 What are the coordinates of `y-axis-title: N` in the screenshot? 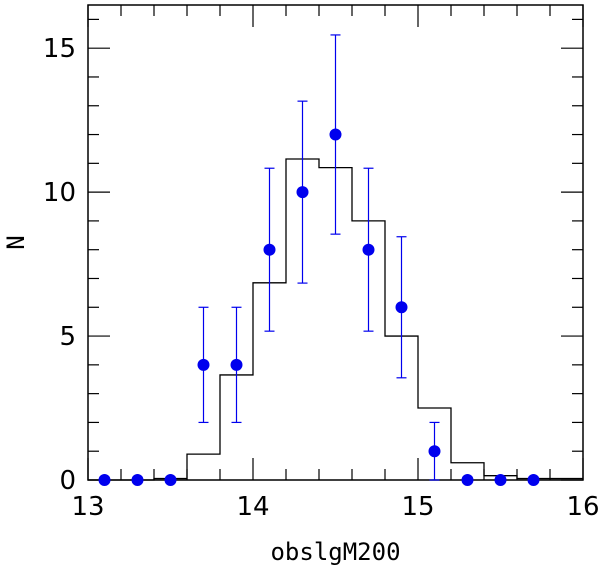 It's located at (16, 242).